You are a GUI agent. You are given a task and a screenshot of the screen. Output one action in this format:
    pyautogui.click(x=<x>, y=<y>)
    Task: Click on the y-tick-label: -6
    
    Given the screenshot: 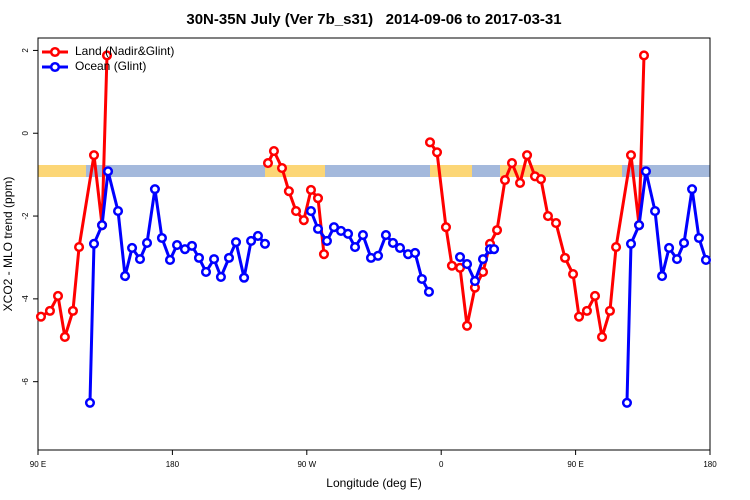 What is the action you would take?
    pyautogui.click(x=25, y=382)
    